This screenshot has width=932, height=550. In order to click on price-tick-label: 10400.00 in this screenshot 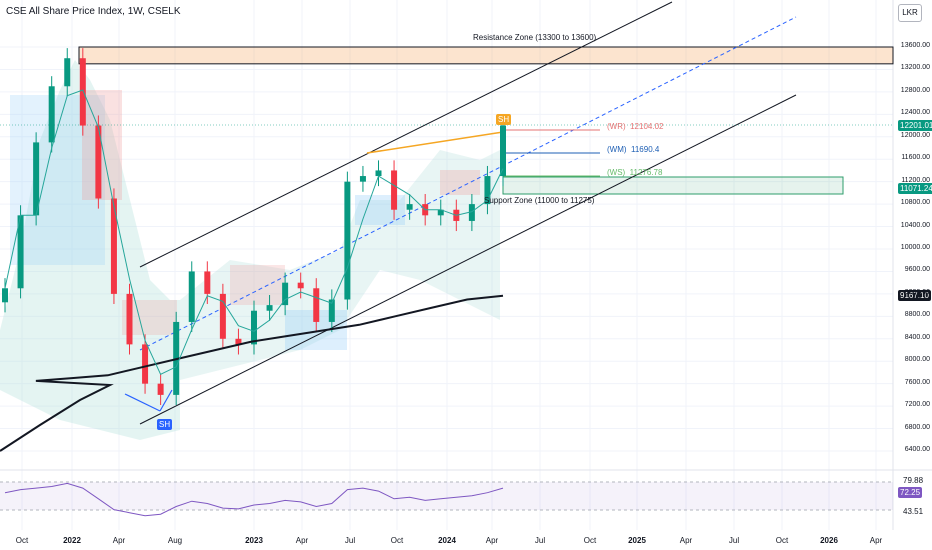, I will do `click(915, 225)`.